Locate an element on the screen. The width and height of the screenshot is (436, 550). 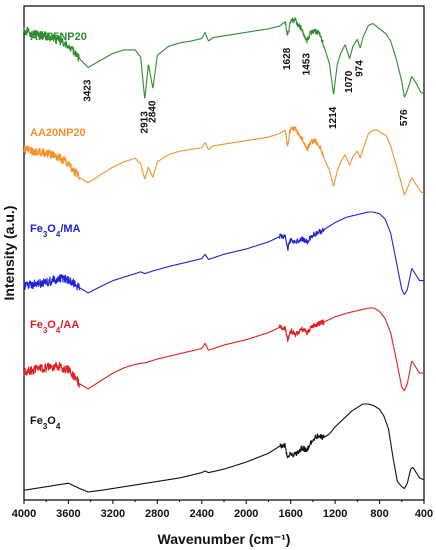
x-axis-ticks: 4000 3600 3200 2800 2400 2000 1600 1200 800 400 is located at coordinates (222, 510).